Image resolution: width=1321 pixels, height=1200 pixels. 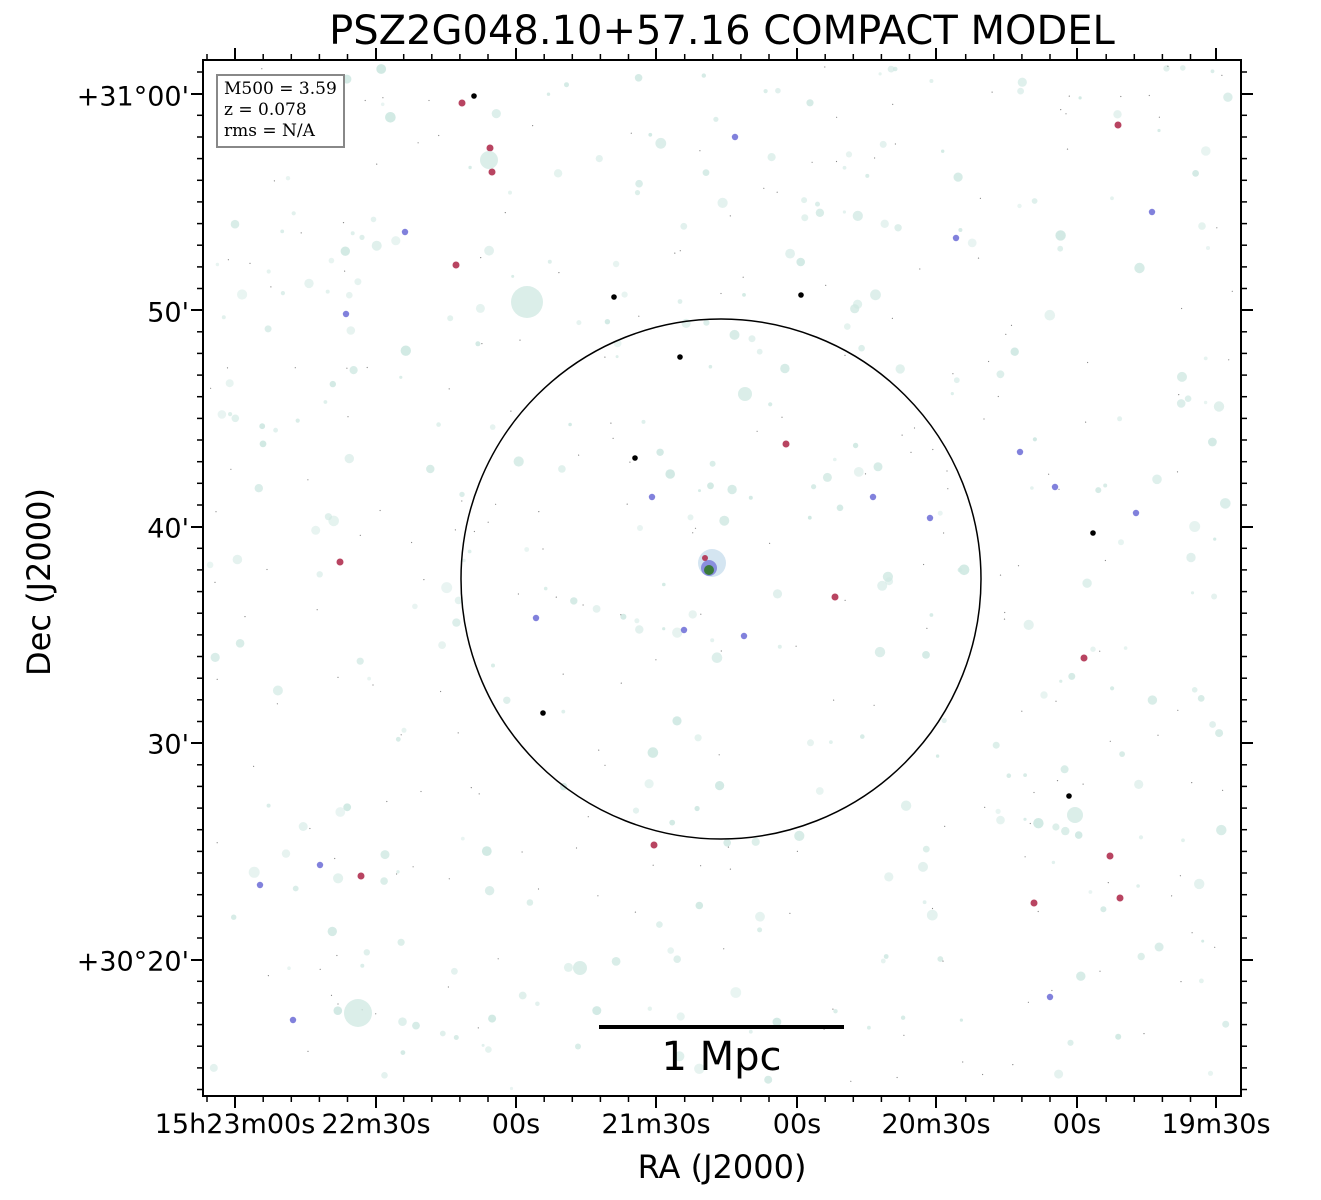 What do you see at coordinates (280, 111) in the screenshot?
I see `cluster-info-box: M500 = 3.59 z = 0.078 rms = N/A` at bounding box center [280, 111].